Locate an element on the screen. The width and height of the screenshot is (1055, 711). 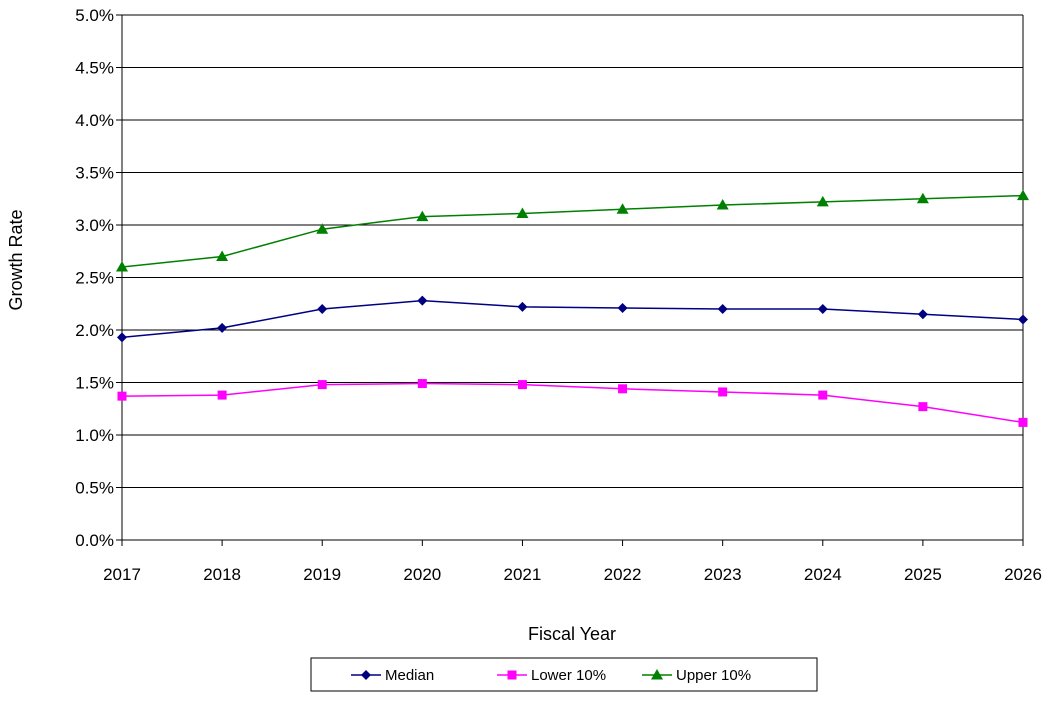
y-tick-label: 1.0% is located at coordinates (94, 435).